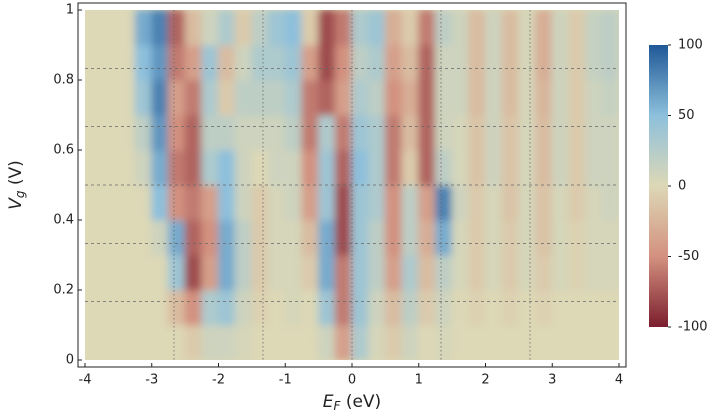  What do you see at coordinates (63, 290) in the screenshot?
I see `y-tick-label: 0.2` at bounding box center [63, 290].